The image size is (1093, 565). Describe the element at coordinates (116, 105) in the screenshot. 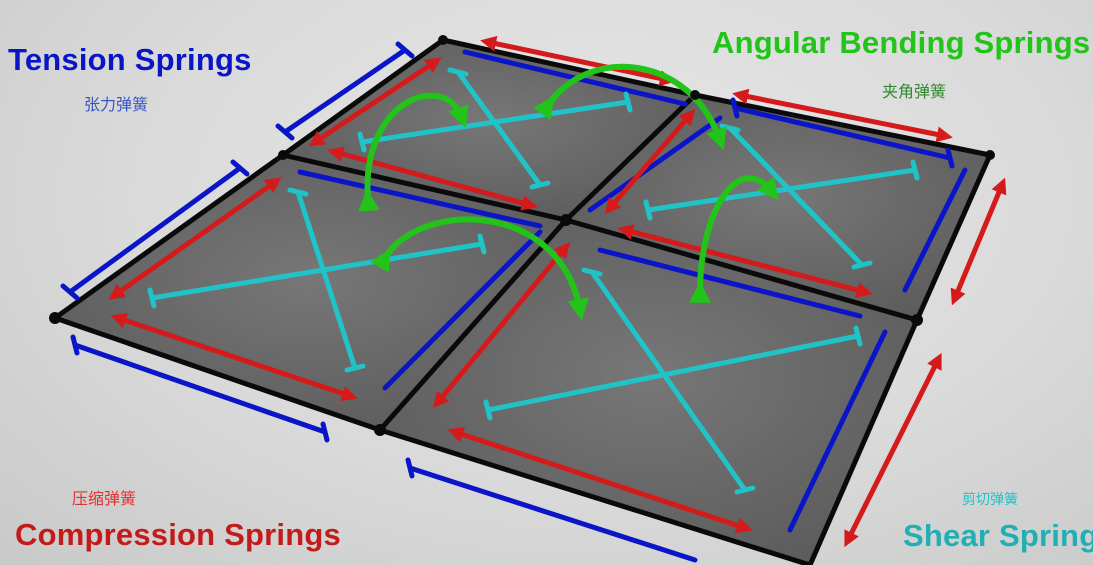

I see `tension-springs-subtitle: 张力弹簧` at that location.